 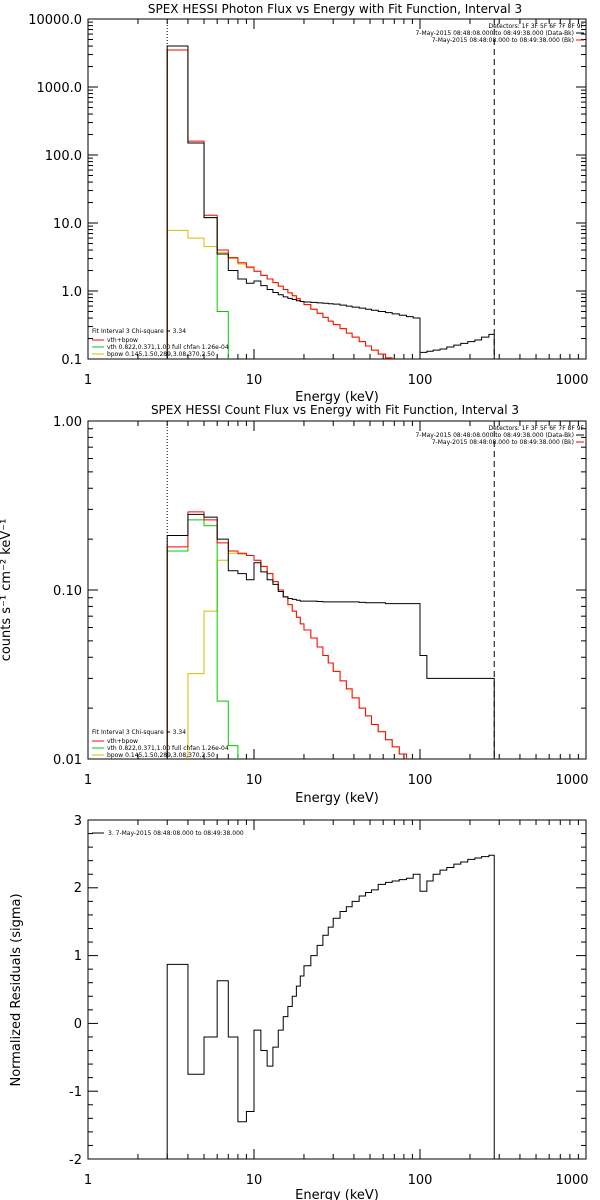 What do you see at coordinates (55, 190) in the screenshot?
I see `photon-y-tick-labels: 0.1 1.0 10.0 100.0 1000.0 10000.0` at bounding box center [55, 190].